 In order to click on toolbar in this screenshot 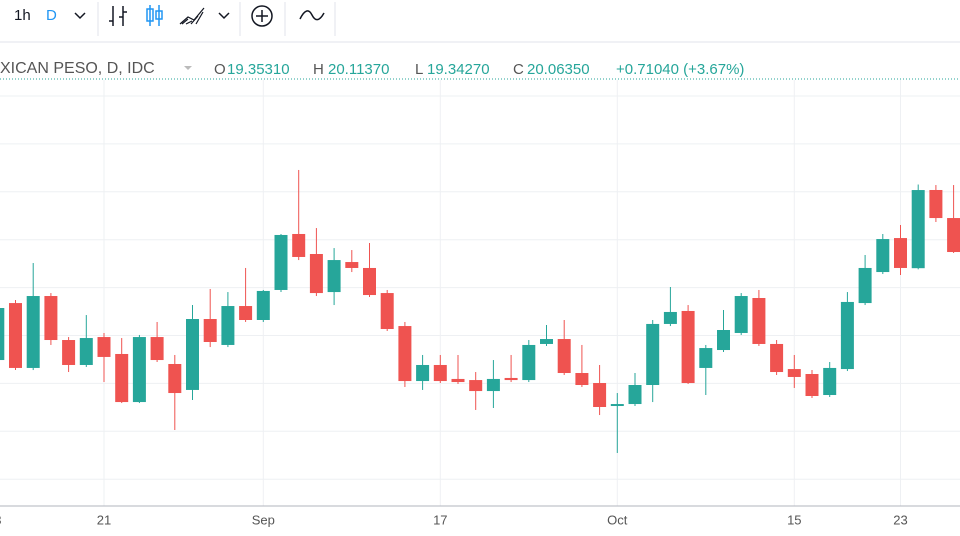, I will do `click(480, 20)`.